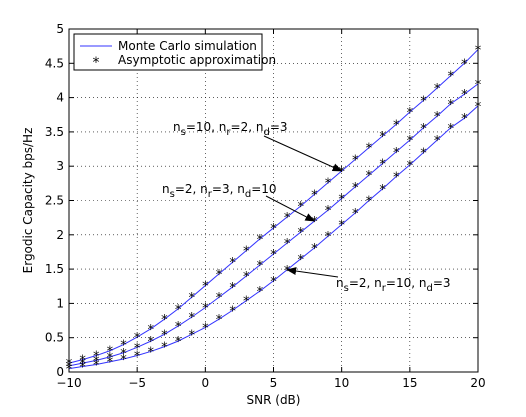 The image size is (526, 417). I want to click on y-tick-label: 4.5, so click(54, 63).